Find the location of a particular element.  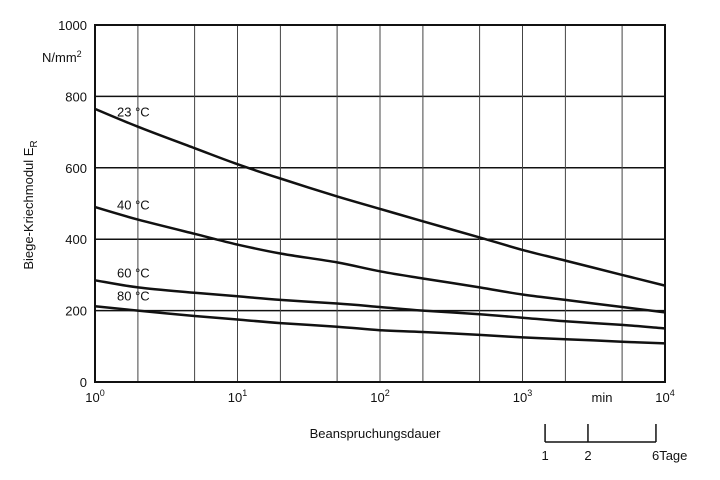

y-tick-labels: 0 200 400 600 800 1000 is located at coordinates (72, 204).